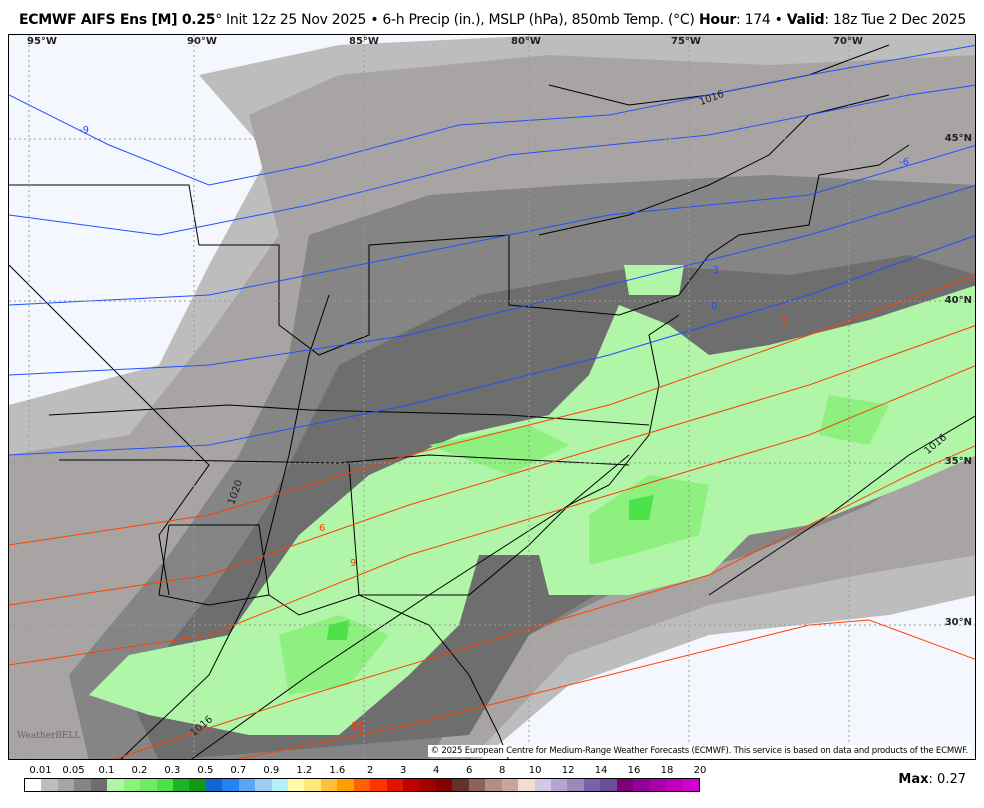 Image resolution: width=984 pixels, height=808 pixels. What do you see at coordinates (958, 138) in the screenshot?
I see `latitude-label: 45°N` at bounding box center [958, 138].